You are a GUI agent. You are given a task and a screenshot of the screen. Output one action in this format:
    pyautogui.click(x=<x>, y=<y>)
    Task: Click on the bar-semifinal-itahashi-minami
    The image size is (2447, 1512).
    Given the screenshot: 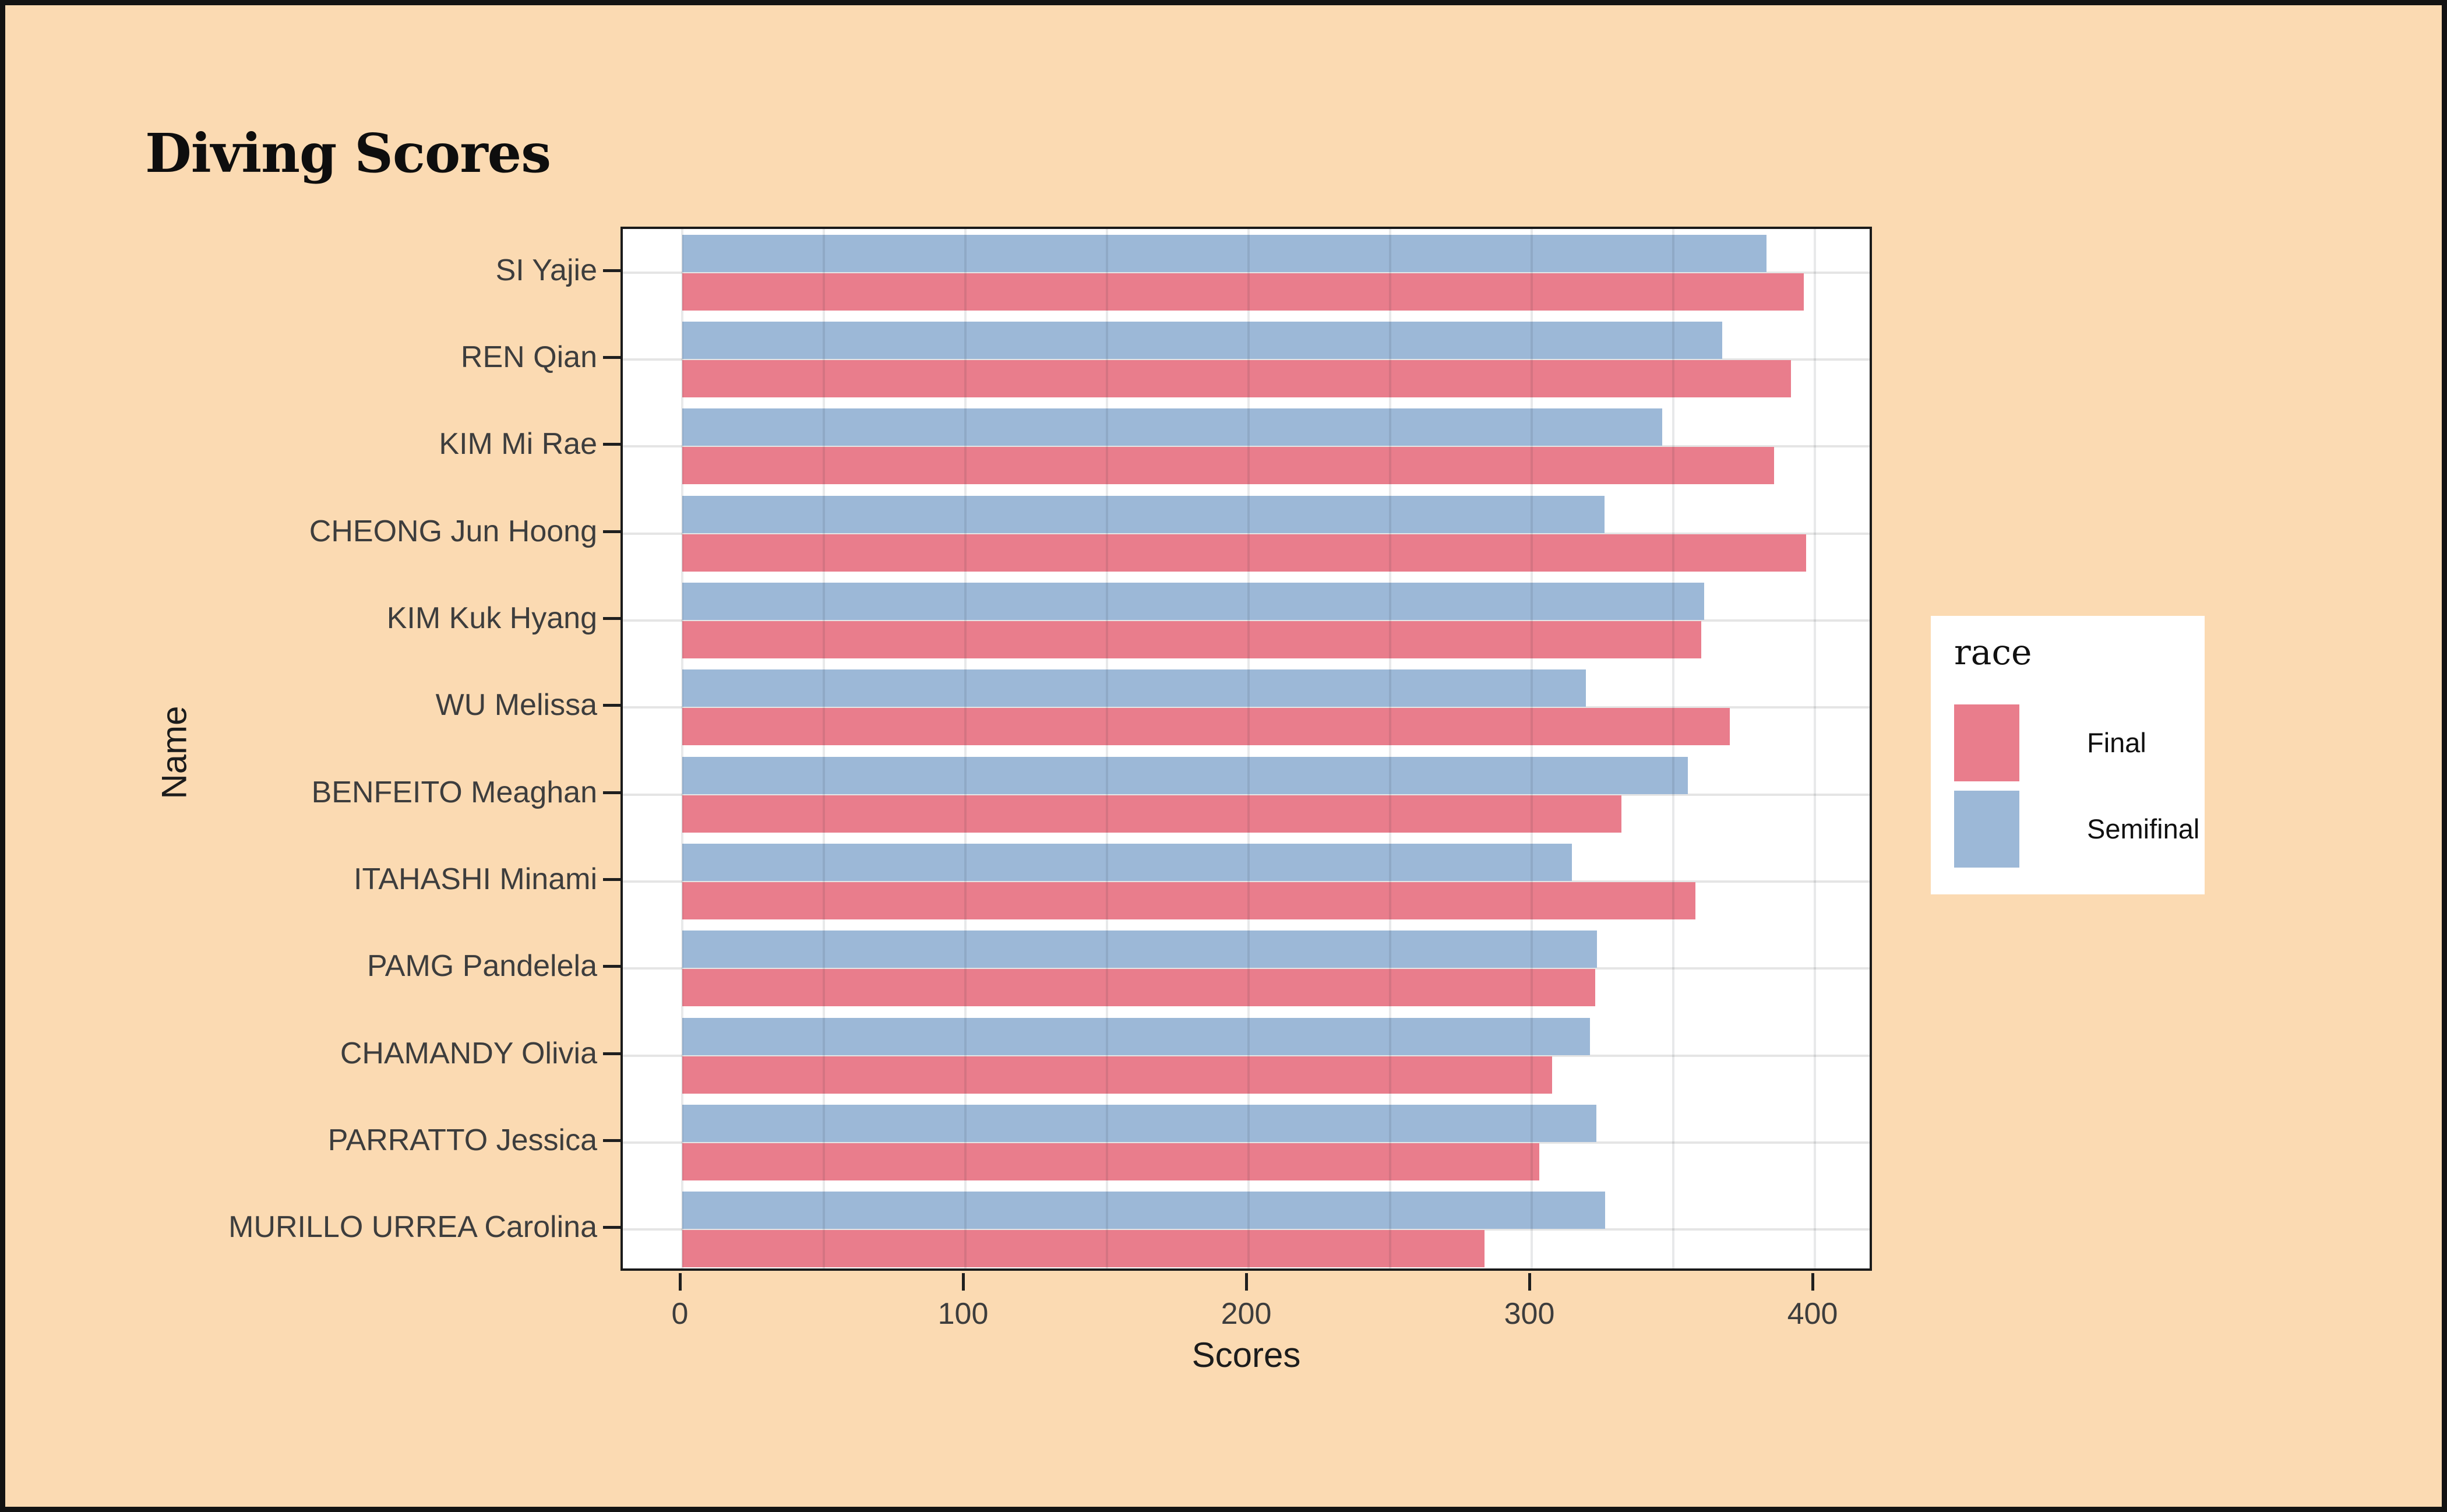 What is the action you would take?
    pyautogui.click(x=1127, y=862)
    